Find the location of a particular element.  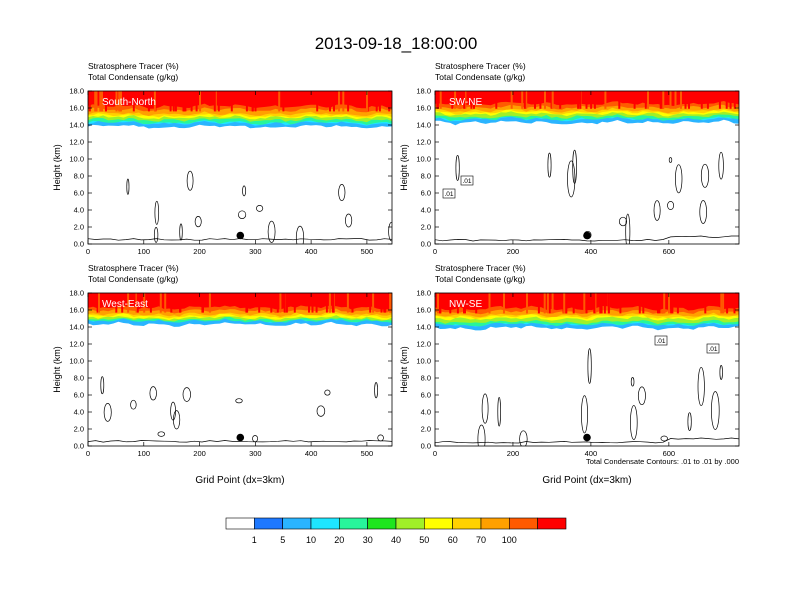

x-tick-label: 100 is located at coordinates (144, 251).